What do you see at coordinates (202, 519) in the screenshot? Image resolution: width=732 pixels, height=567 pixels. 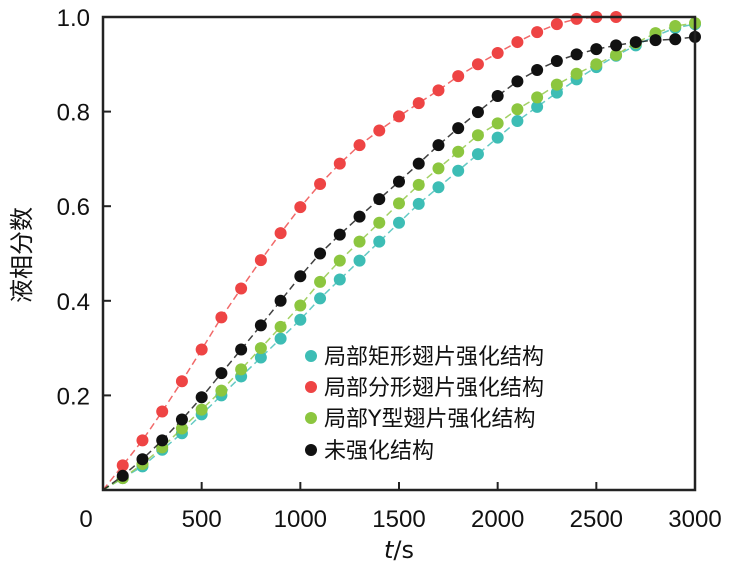 I see `x-tick-label: 500` at bounding box center [202, 519].